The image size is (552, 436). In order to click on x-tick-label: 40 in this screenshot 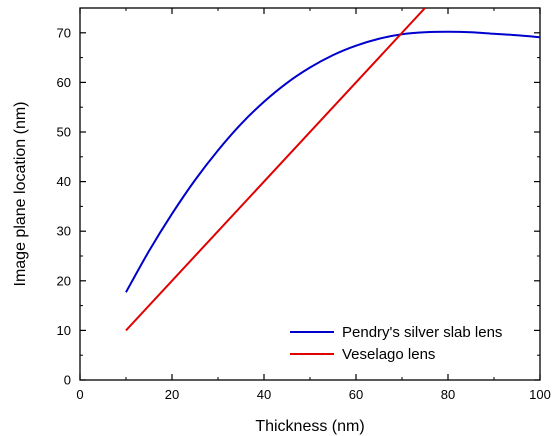, I will do `click(264, 394)`.